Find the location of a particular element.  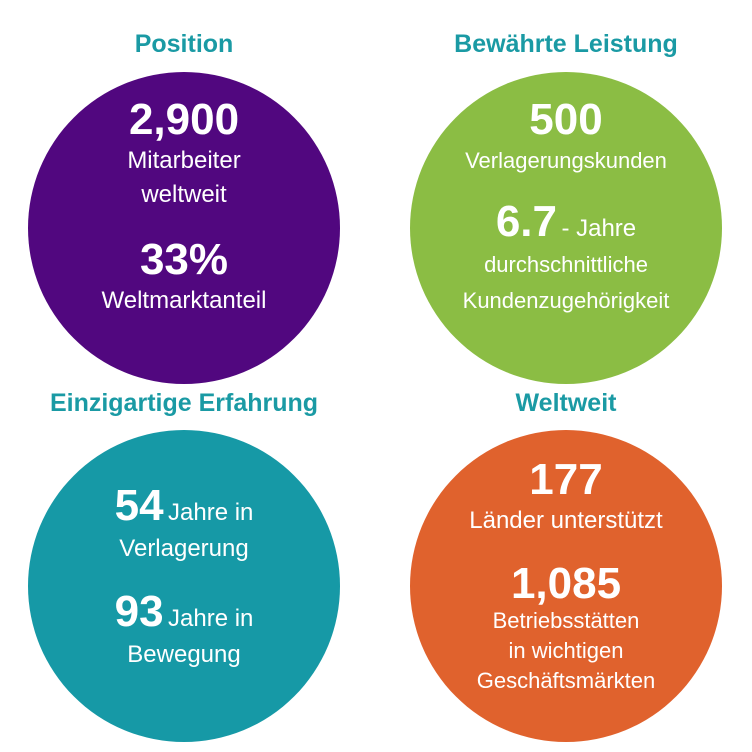

performance-heading: Bewährte Leistung is located at coordinates (566, 44).